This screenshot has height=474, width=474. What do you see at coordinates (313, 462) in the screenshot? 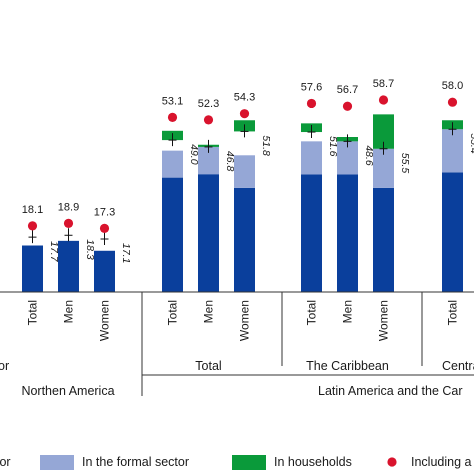
I see `legend-label: In households` at bounding box center [313, 462].